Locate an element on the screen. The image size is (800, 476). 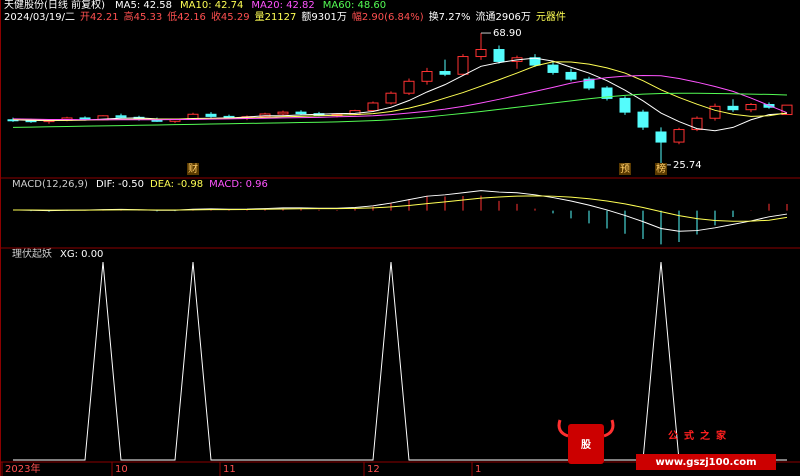
event-label: 财 is located at coordinates (193, 168).